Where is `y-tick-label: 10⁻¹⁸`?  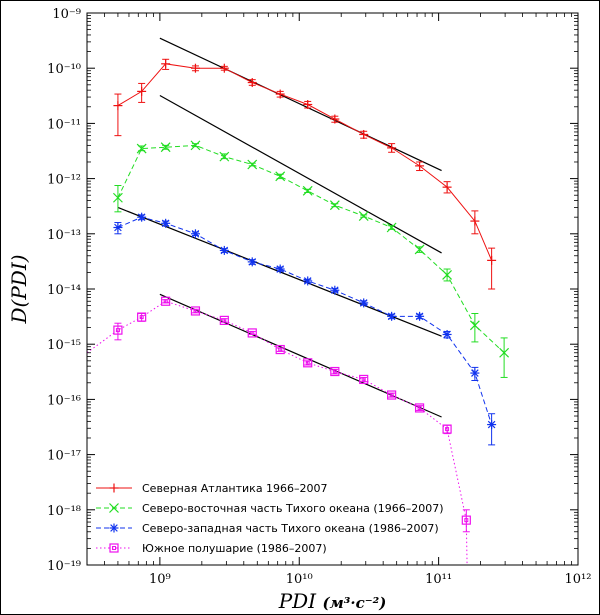
y-tick-label: 10⁻¹⁸ is located at coordinates (64, 511).